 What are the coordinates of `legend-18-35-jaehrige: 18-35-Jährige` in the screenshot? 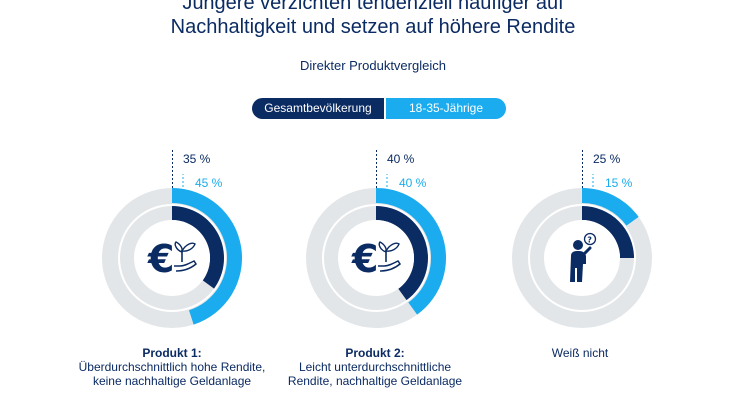 It's located at (445, 108).